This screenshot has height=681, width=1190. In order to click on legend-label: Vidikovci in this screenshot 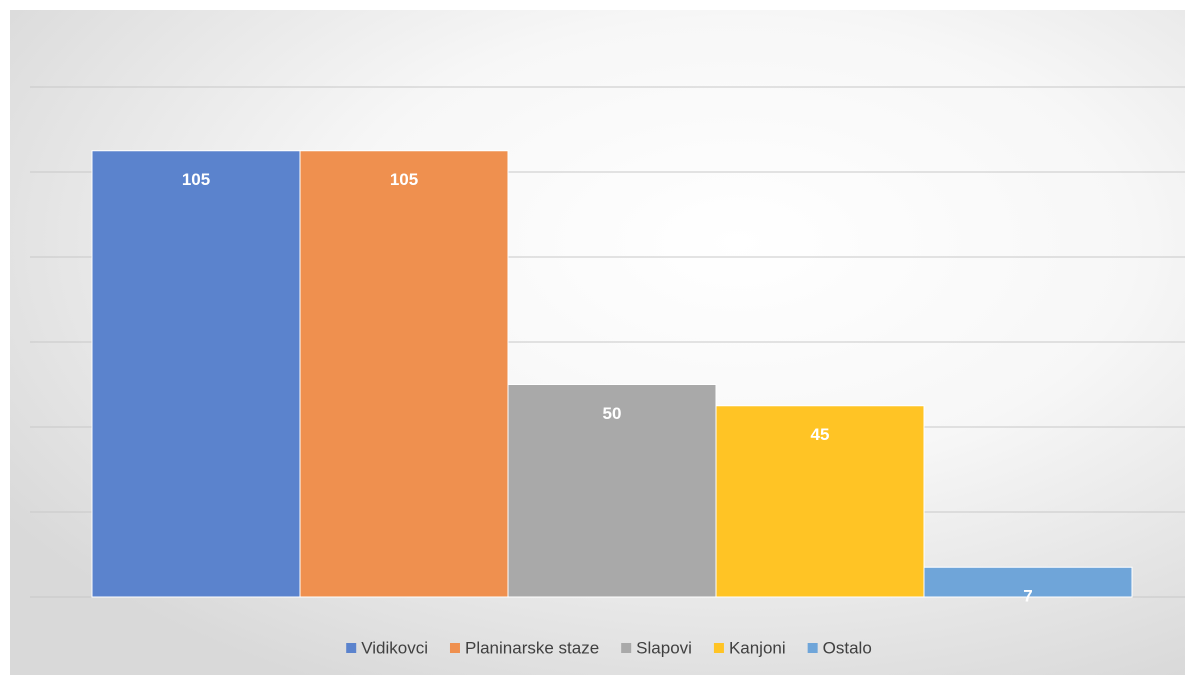, I will do `click(394, 647)`.